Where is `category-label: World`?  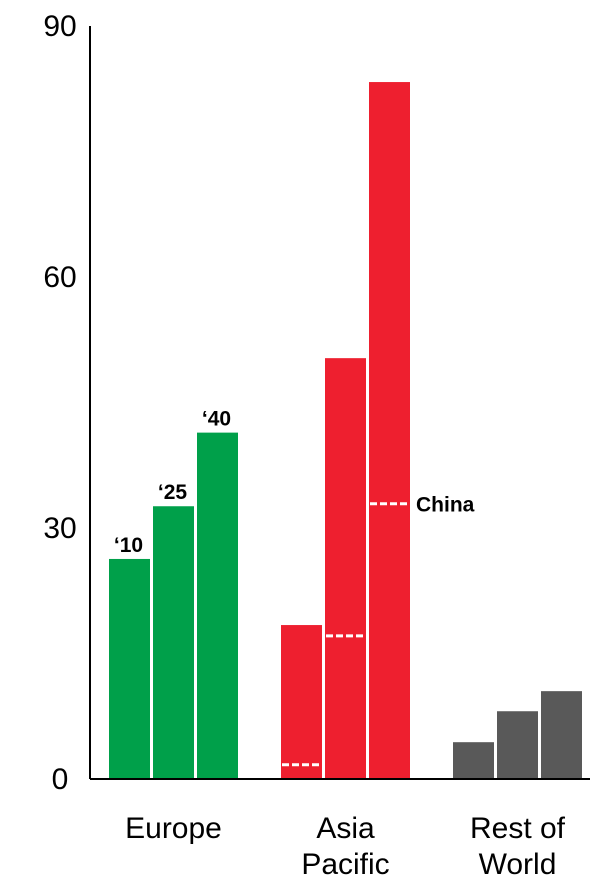 category-label: World is located at coordinates (518, 864).